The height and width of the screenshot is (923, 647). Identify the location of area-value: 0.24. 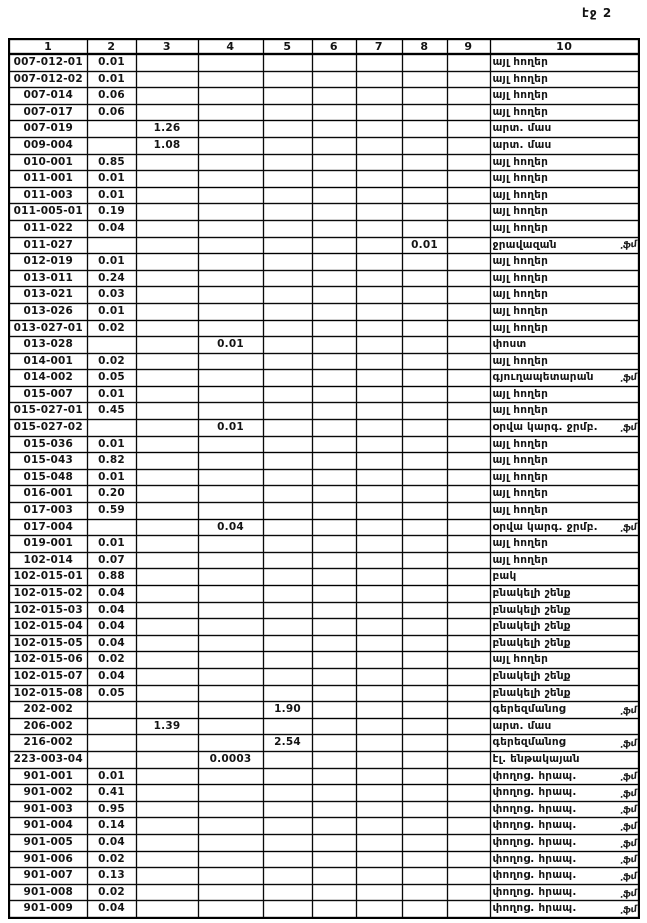
(111, 278).